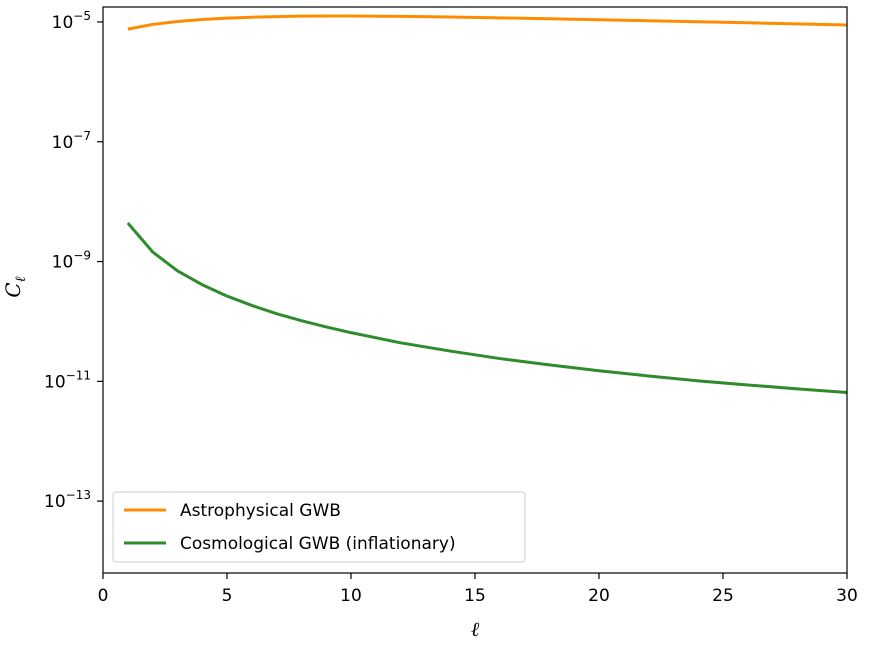 This screenshot has width=870, height=654. What do you see at coordinates (21, 279) in the screenshot?
I see `y-axis-label-subscript: ℓ` at bounding box center [21, 279].